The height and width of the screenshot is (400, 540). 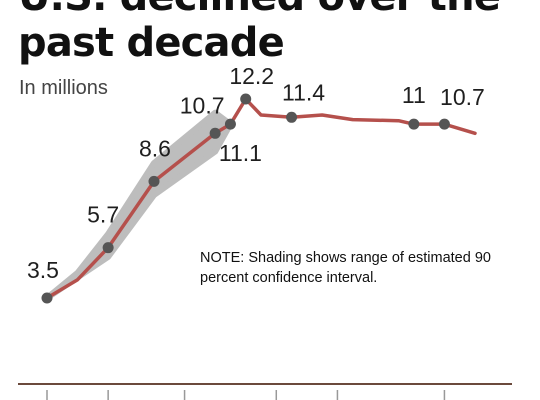 I want to click on data-label-3: 10.7, so click(x=202, y=105).